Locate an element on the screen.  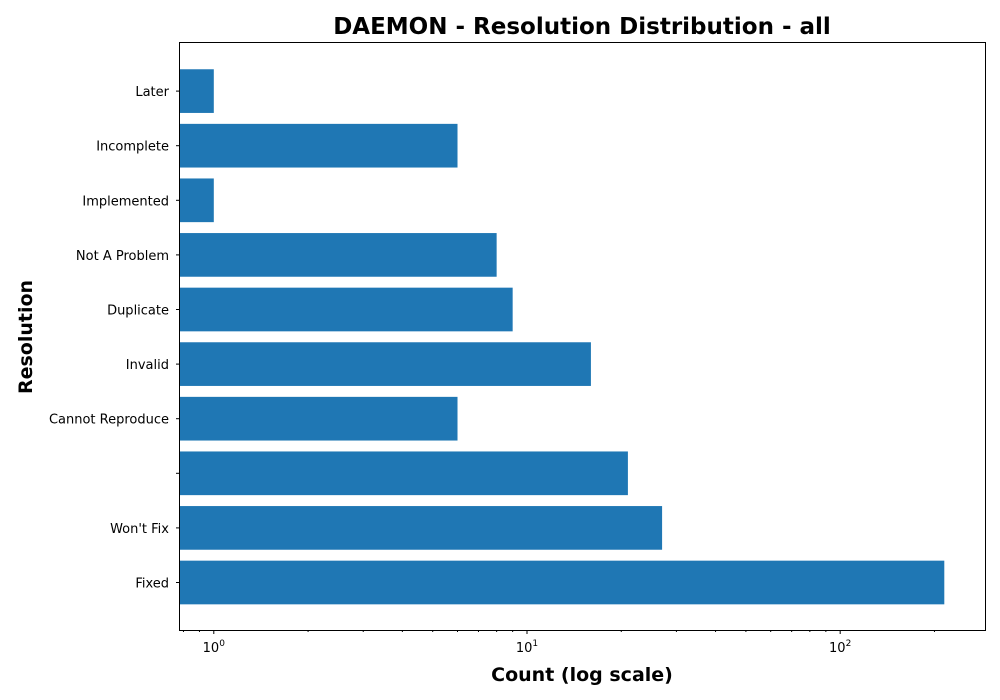
x-tick-label: 10¹ is located at coordinates (527, 647).